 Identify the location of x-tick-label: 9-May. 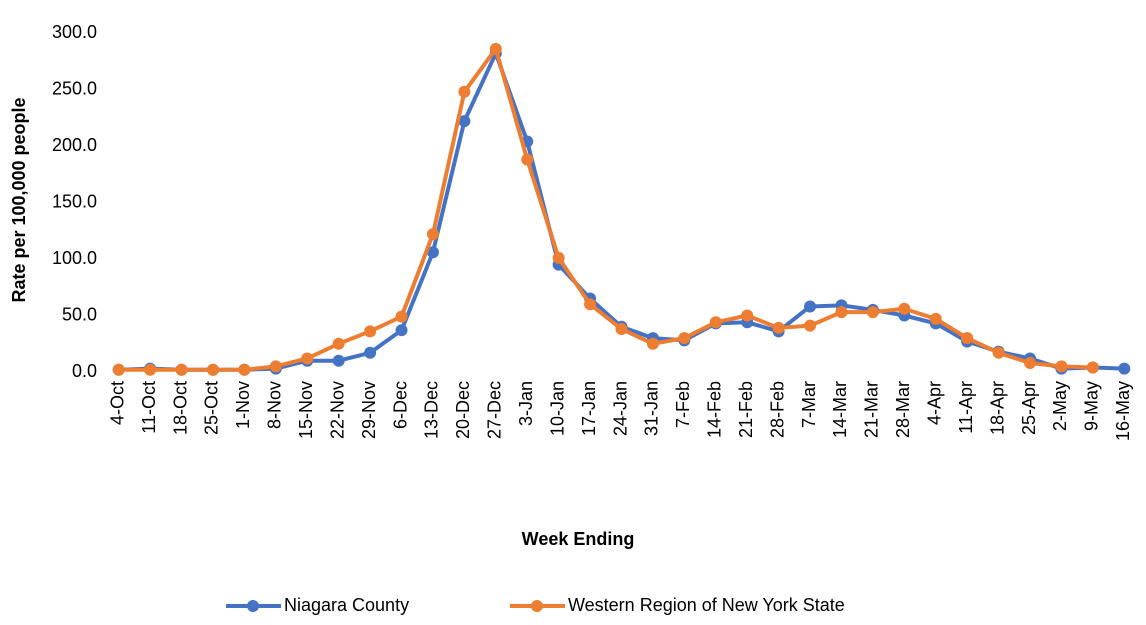
(1092, 406).